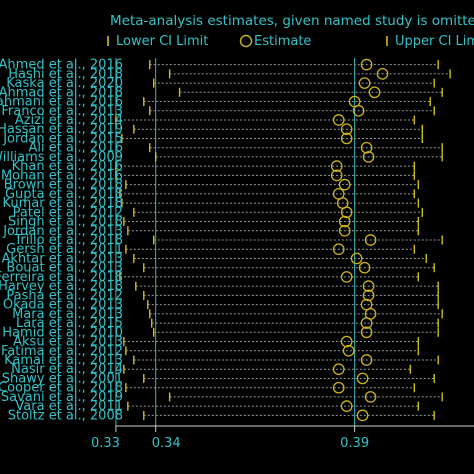 Image resolution: width=474 pixels, height=474 pixels. Describe the element at coordinates (221, 360) in the screenshot. I see `study-row: Kamal et al., 2013` at that location.